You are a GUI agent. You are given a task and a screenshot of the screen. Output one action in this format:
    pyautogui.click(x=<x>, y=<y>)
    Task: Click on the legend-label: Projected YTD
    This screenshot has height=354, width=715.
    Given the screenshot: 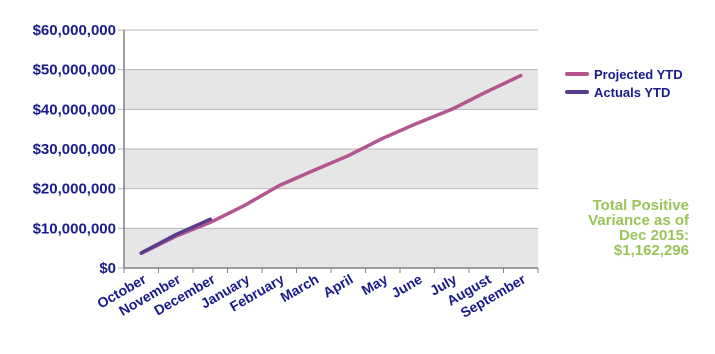 What is the action you would take?
    pyautogui.click(x=638, y=74)
    